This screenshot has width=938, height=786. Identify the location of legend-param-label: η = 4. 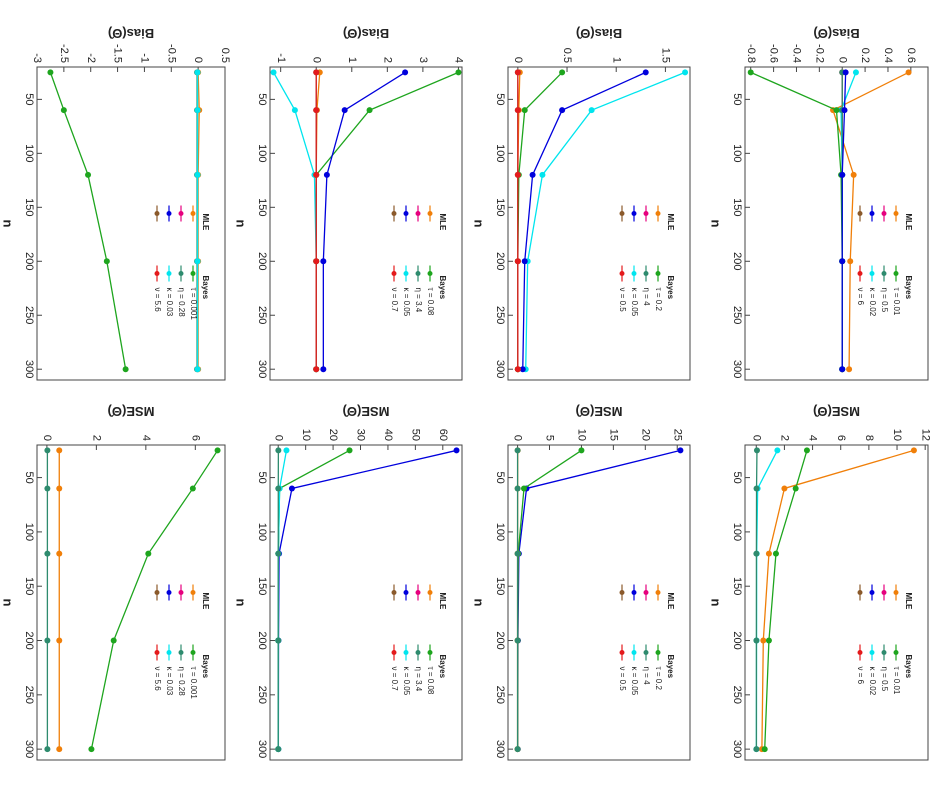
(646, 676).